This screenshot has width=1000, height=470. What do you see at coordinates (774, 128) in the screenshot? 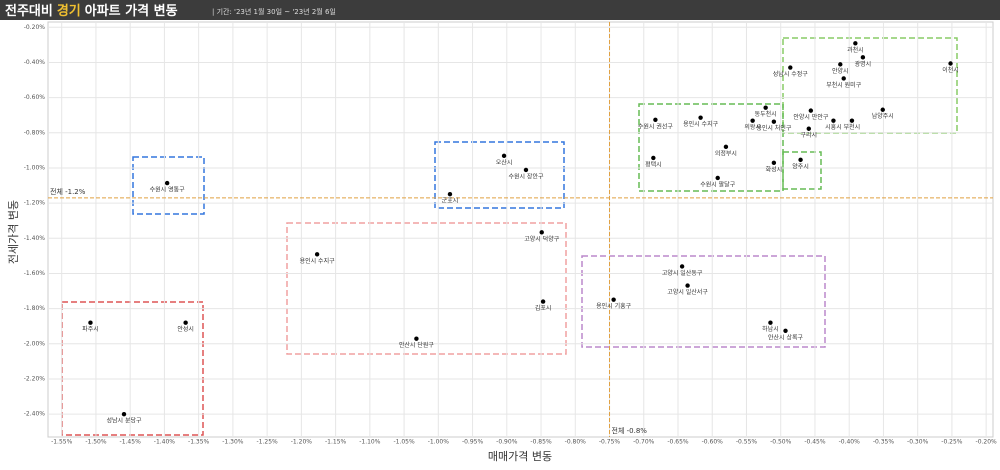
I see `point-label: 용인시 처인구` at bounding box center [774, 128].